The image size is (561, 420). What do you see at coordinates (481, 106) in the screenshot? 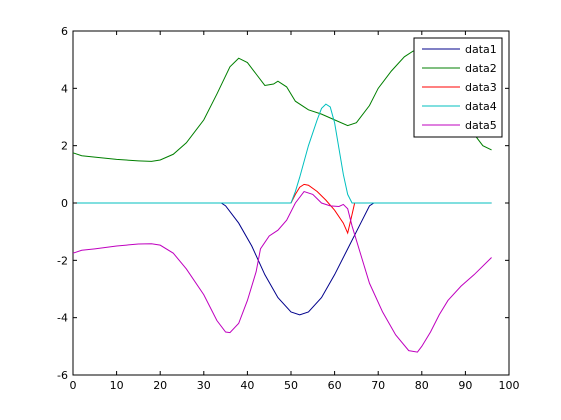
I see `legend-label-data4: data4` at bounding box center [481, 106].